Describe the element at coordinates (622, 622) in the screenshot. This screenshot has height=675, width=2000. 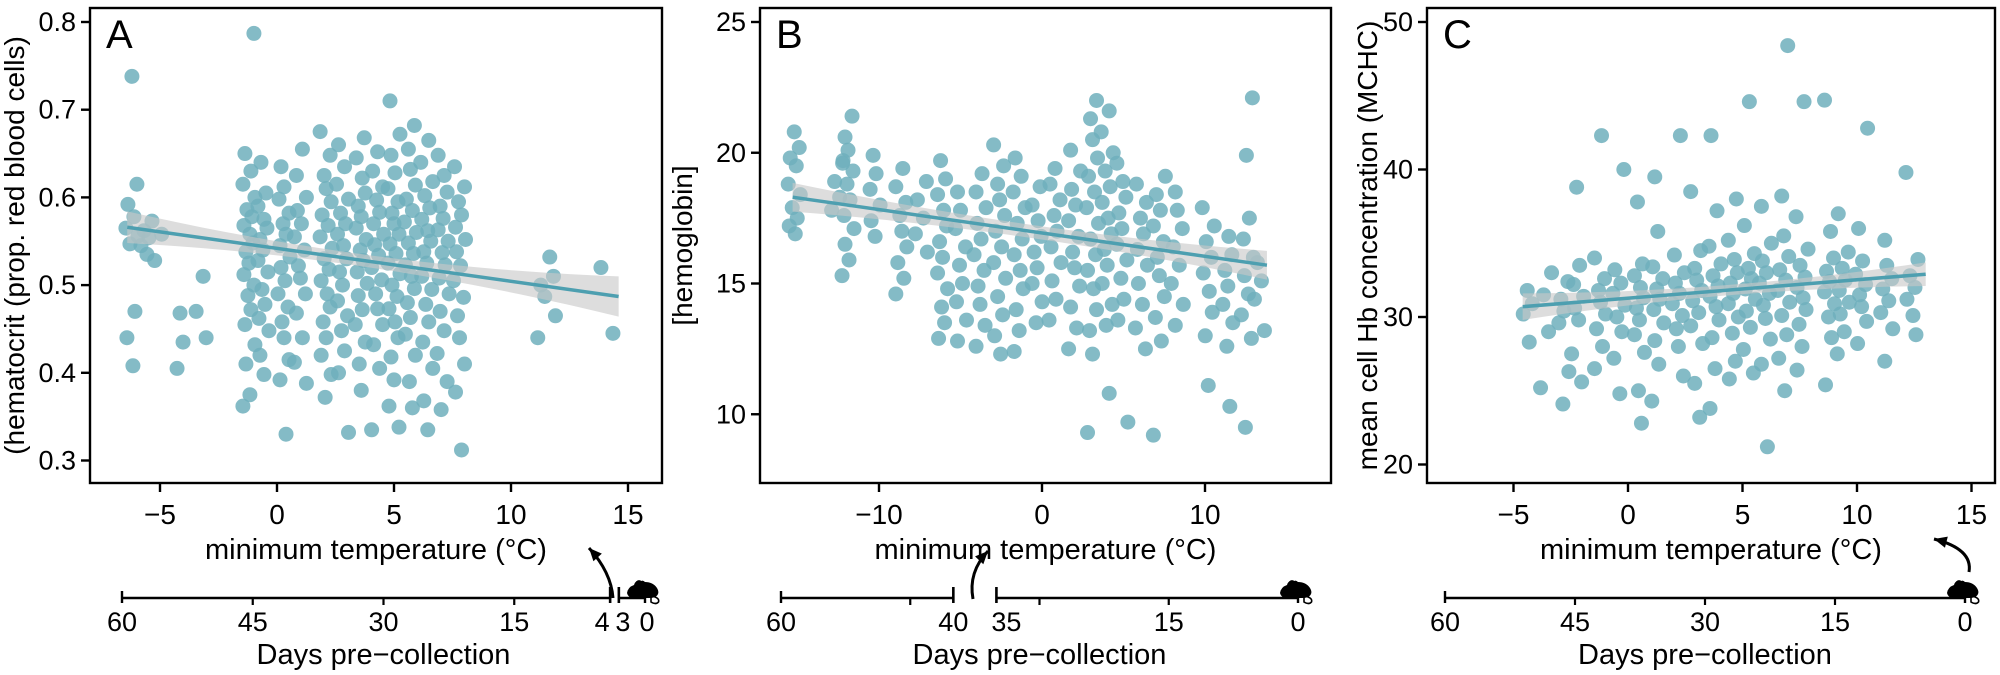
I see `svg-text: 3` at that location.